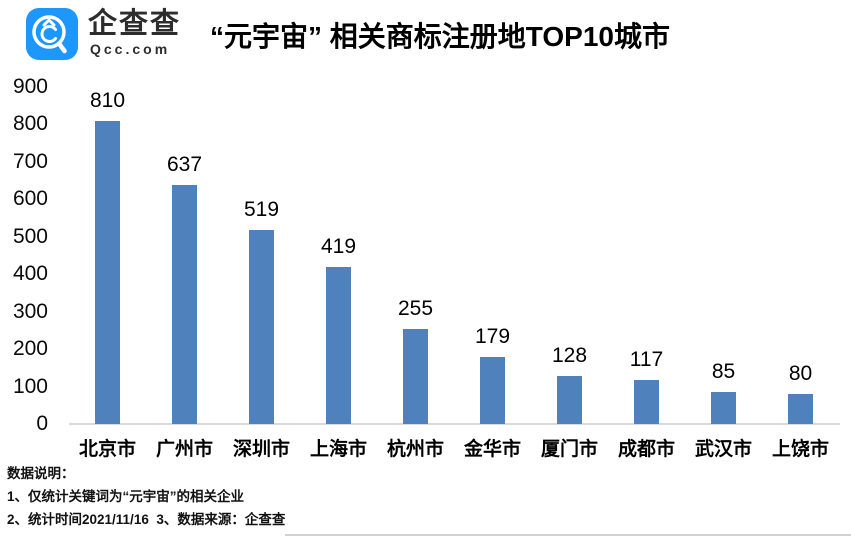 The width and height of the screenshot is (851, 538). Describe the element at coordinates (52, 34) in the screenshot. I see `qcc-logo-icon` at that location.